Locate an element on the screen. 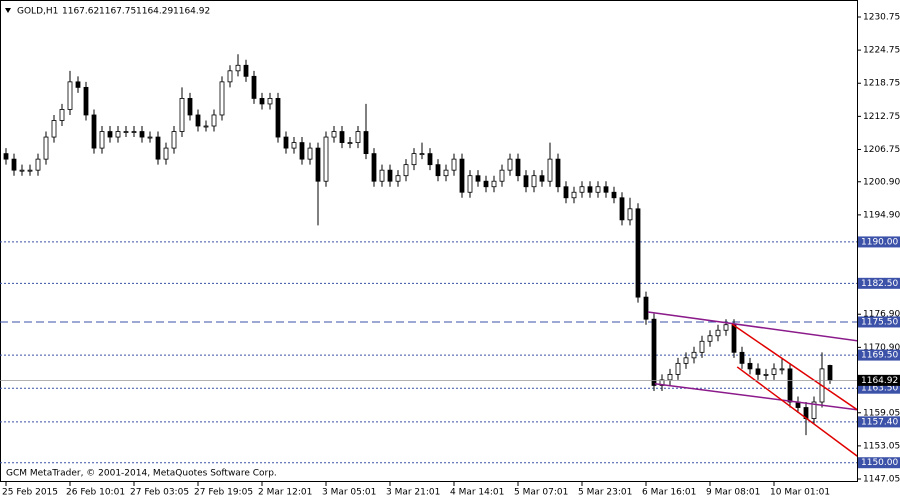 The width and height of the screenshot is (900, 500). y-tick-label: 1218.75 is located at coordinates (881, 84).